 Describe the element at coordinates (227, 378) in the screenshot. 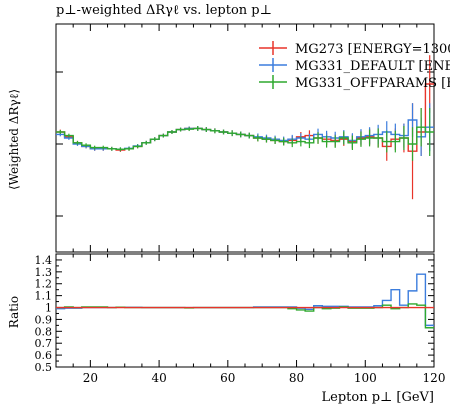

I see `x-tick-label: 60` at that location.